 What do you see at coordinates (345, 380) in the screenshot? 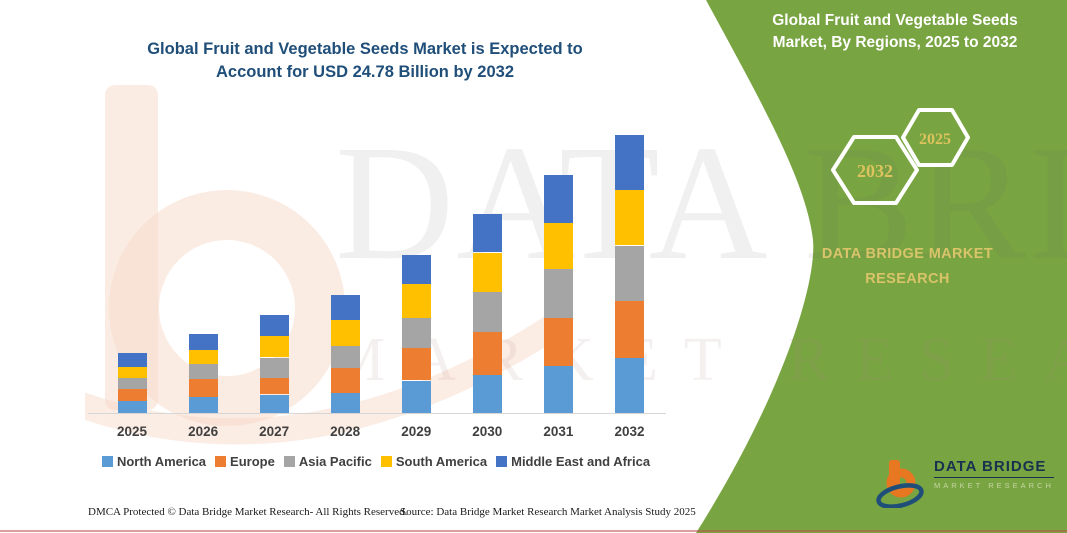
I see `bar-segment-europe-2028` at bounding box center [345, 380].